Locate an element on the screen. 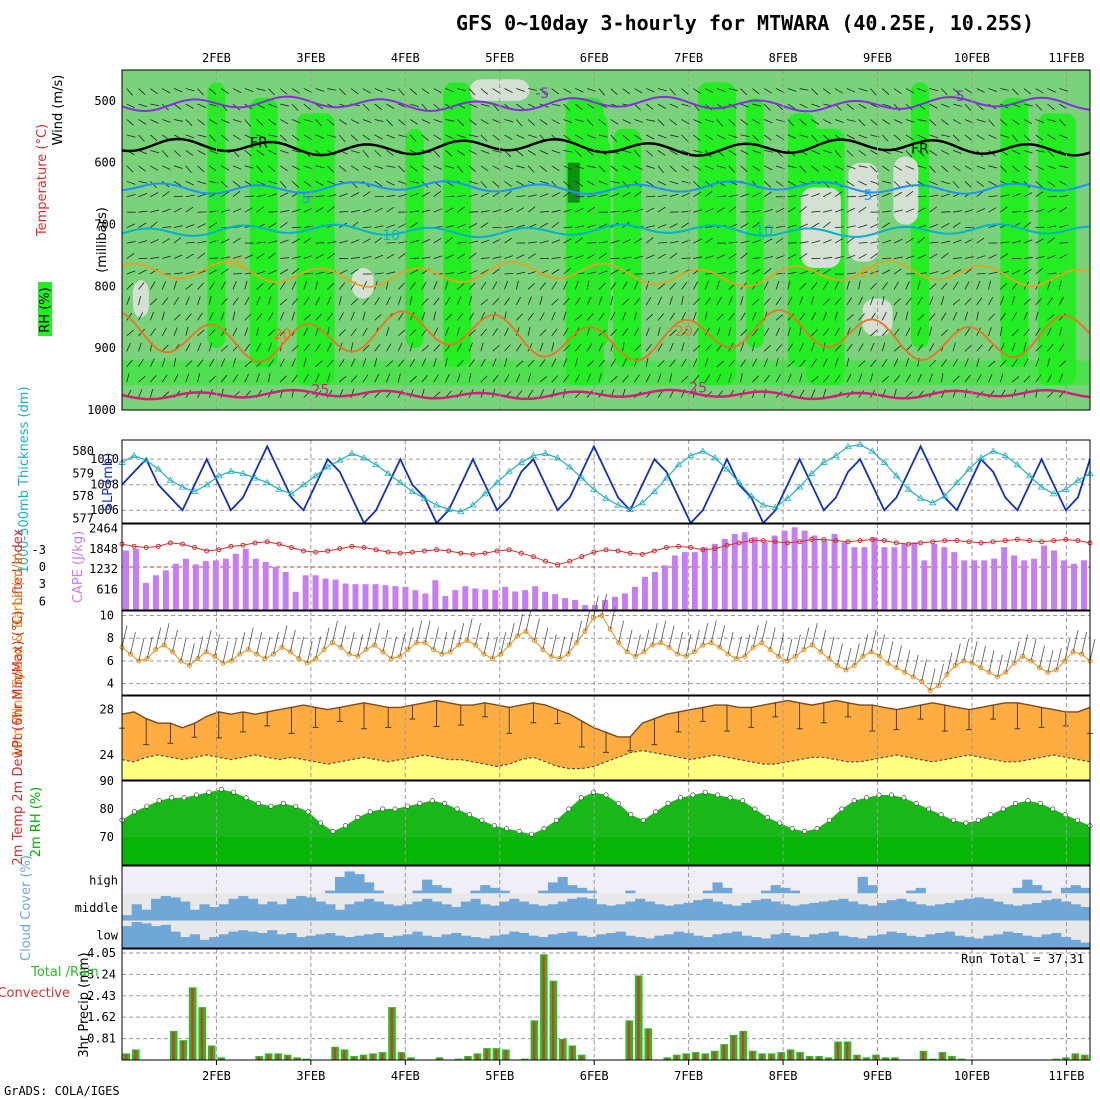 This screenshot has width=1100, height=1100. rh2m-axis-label: 2m RH (%) is located at coordinates (36, 822).